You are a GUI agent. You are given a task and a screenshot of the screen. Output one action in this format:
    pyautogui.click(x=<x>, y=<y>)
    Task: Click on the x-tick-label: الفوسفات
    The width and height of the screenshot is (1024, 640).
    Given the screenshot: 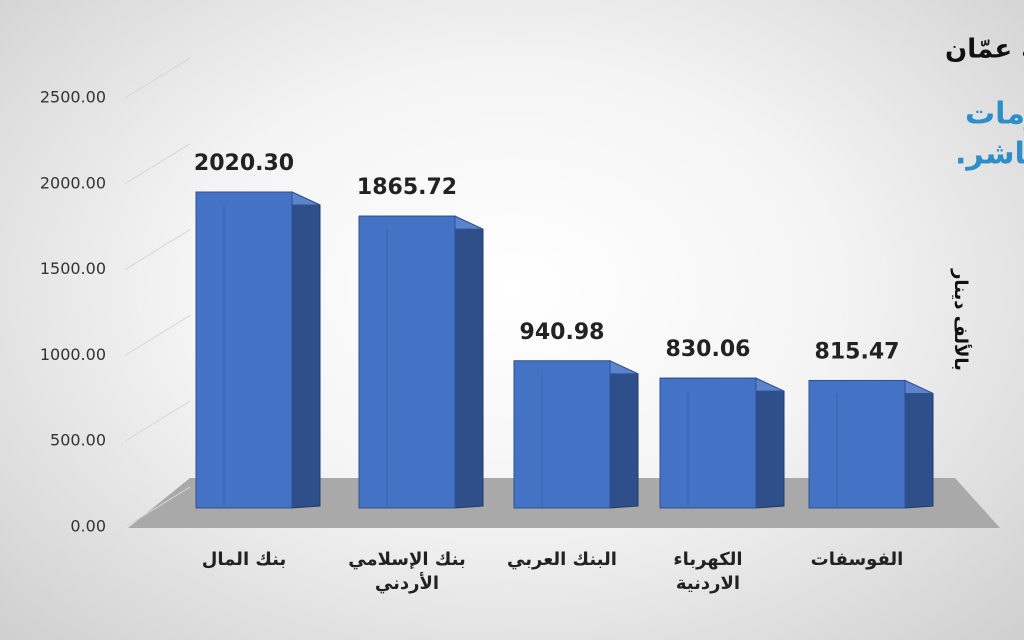 What is the action you would take?
    pyautogui.click(x=857, y=559)
    